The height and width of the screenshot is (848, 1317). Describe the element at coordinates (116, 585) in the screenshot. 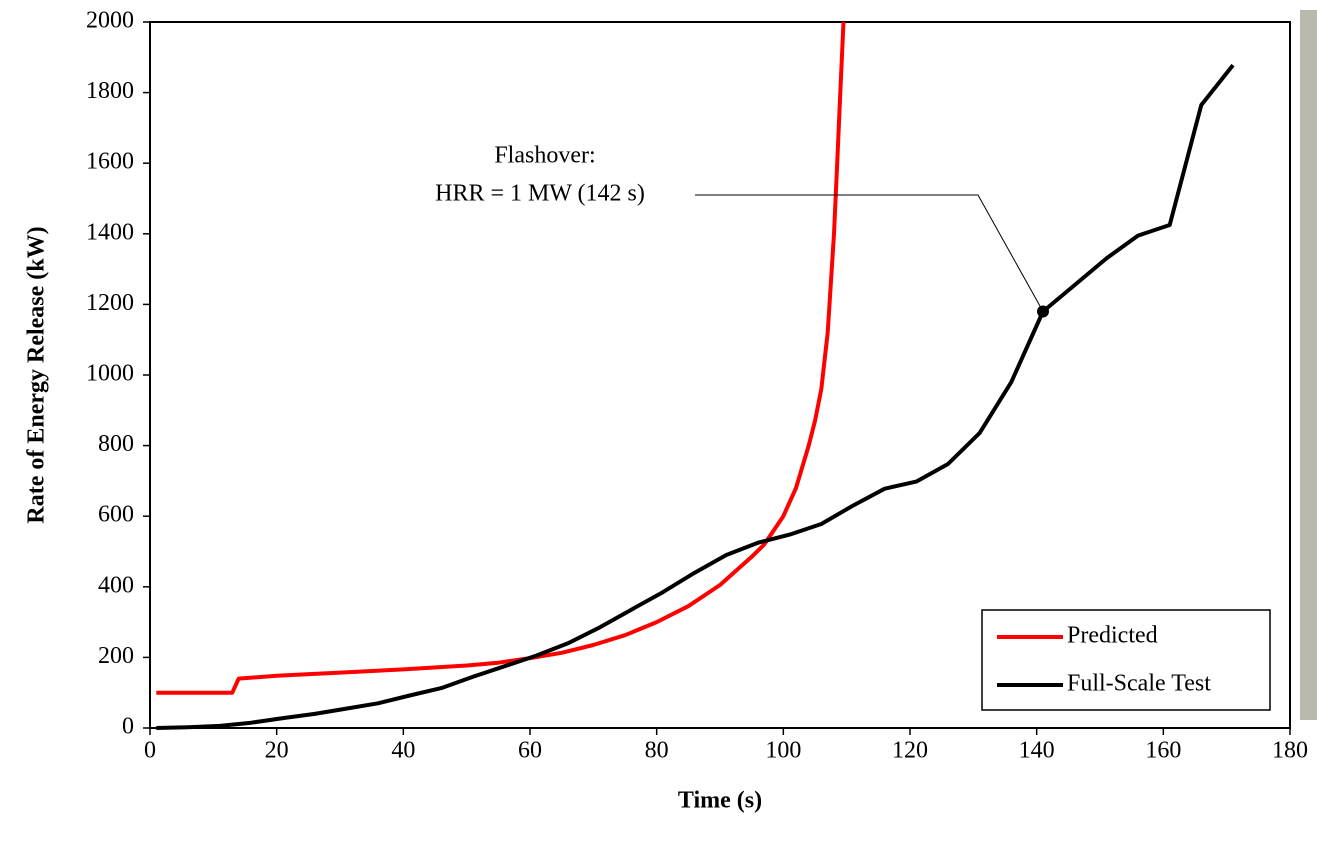

I see `y-tick-label: 400` at that location.